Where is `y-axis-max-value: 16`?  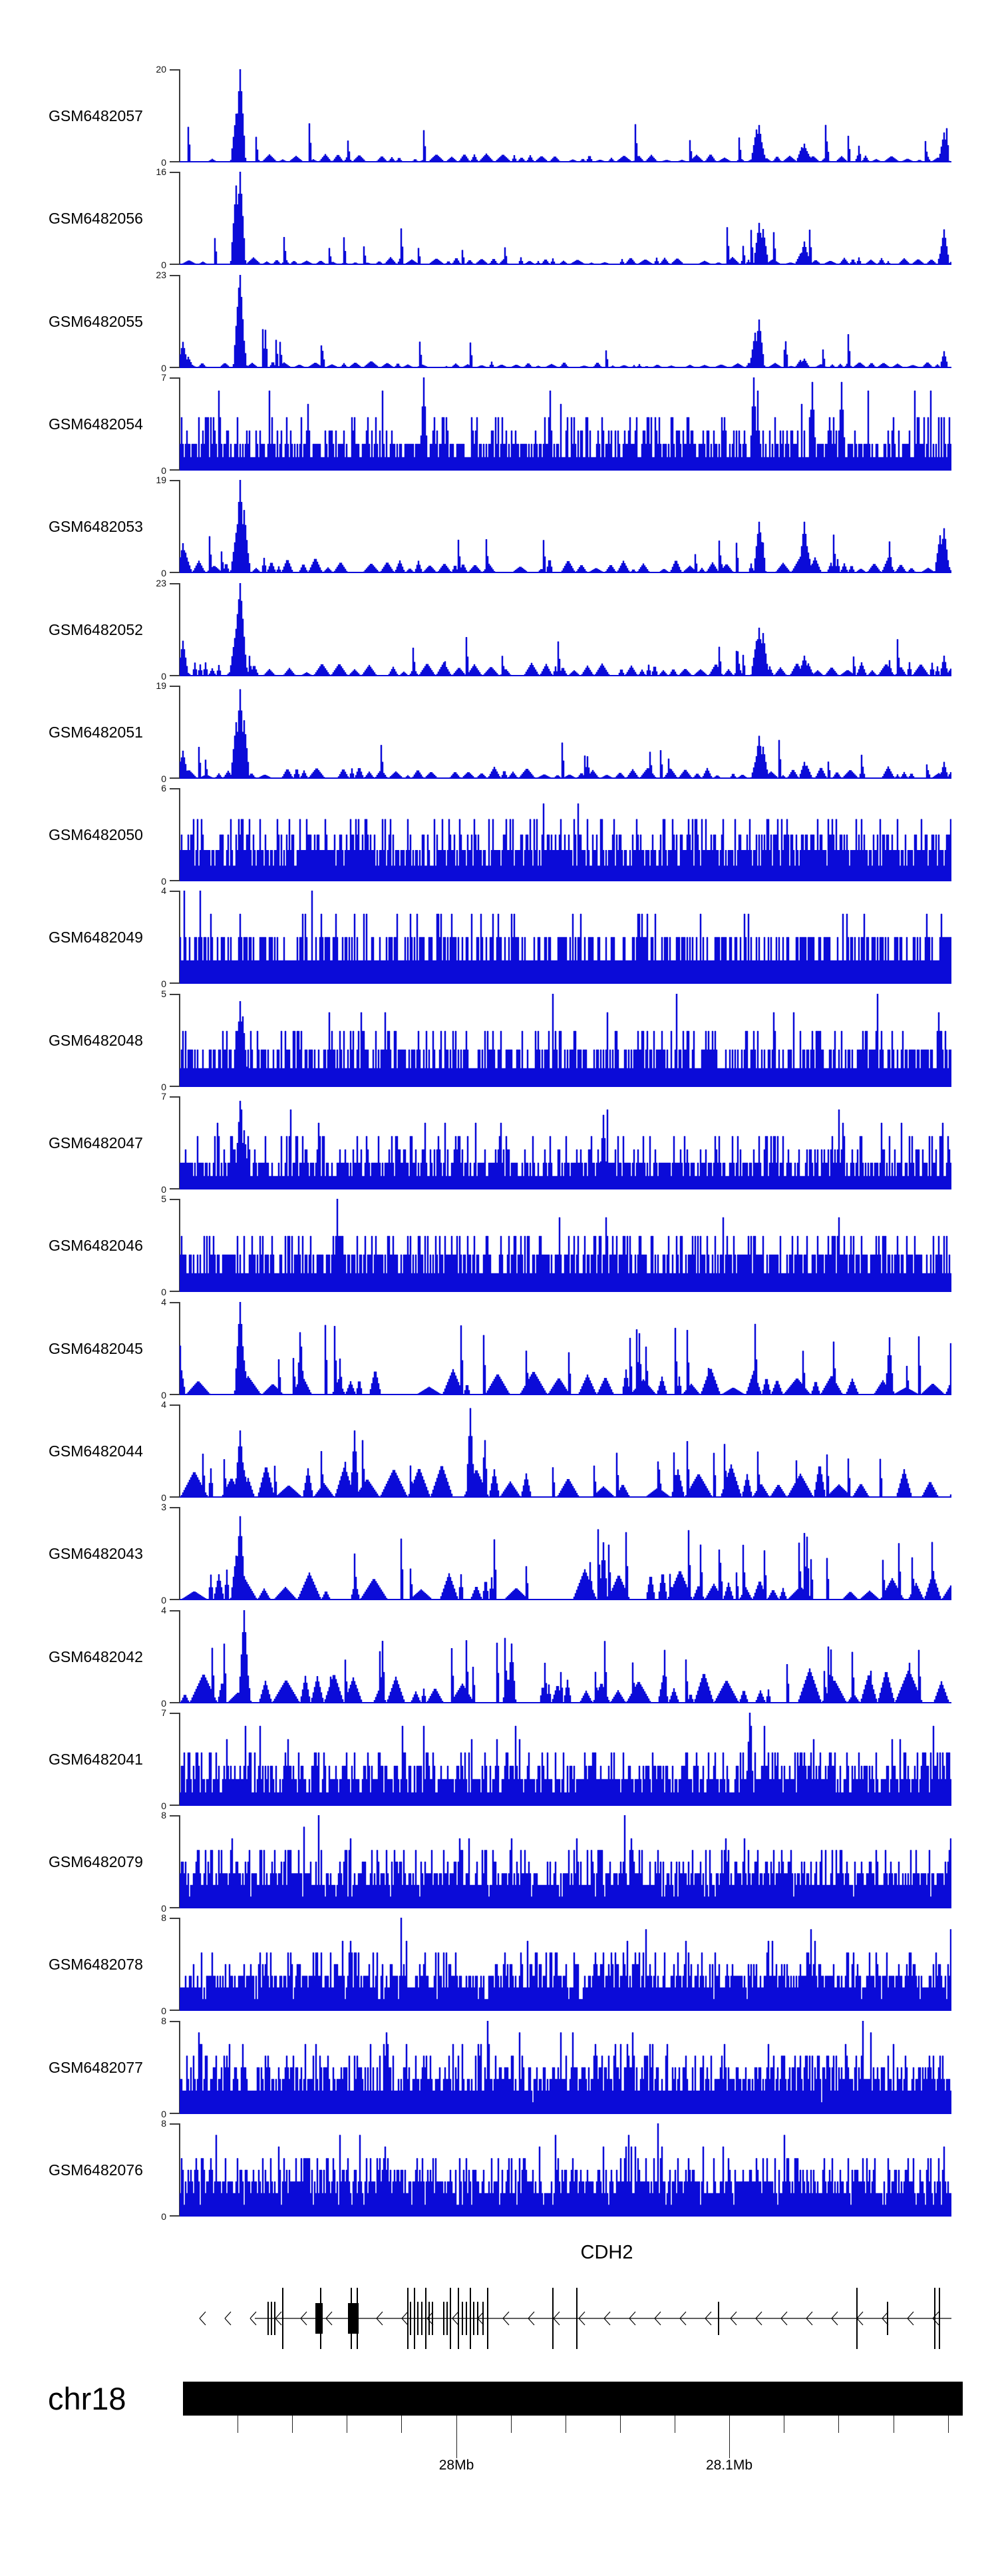
y-axis-max-value: 16 is located at coordinates (161, 171).